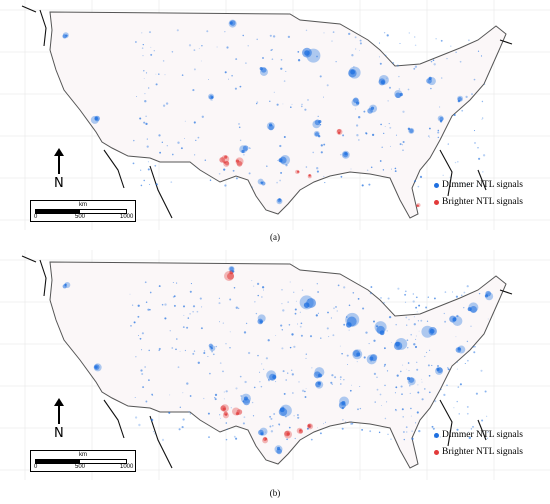 This screenshot has width=550, height=504. Describe the element at coordinates (478, 202) in the screenshot. I see `legend-item-brighter: Brighter NTL signals` at that location.